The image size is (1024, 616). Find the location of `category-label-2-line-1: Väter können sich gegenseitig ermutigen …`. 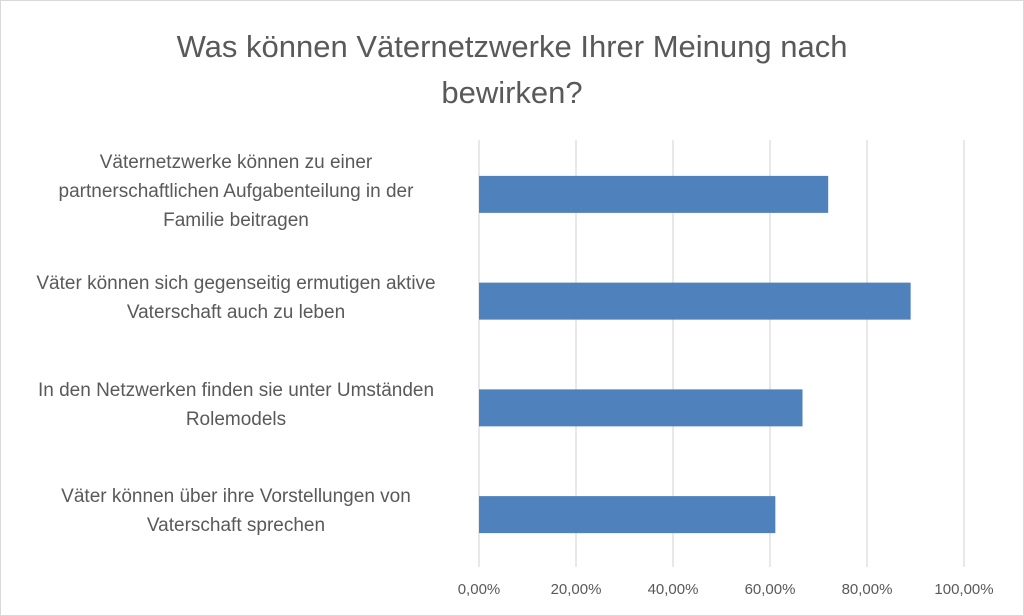

category-label-2-line-1: Väter können sich gegenseitig ermutigen … is located at coordinates (236, 283).